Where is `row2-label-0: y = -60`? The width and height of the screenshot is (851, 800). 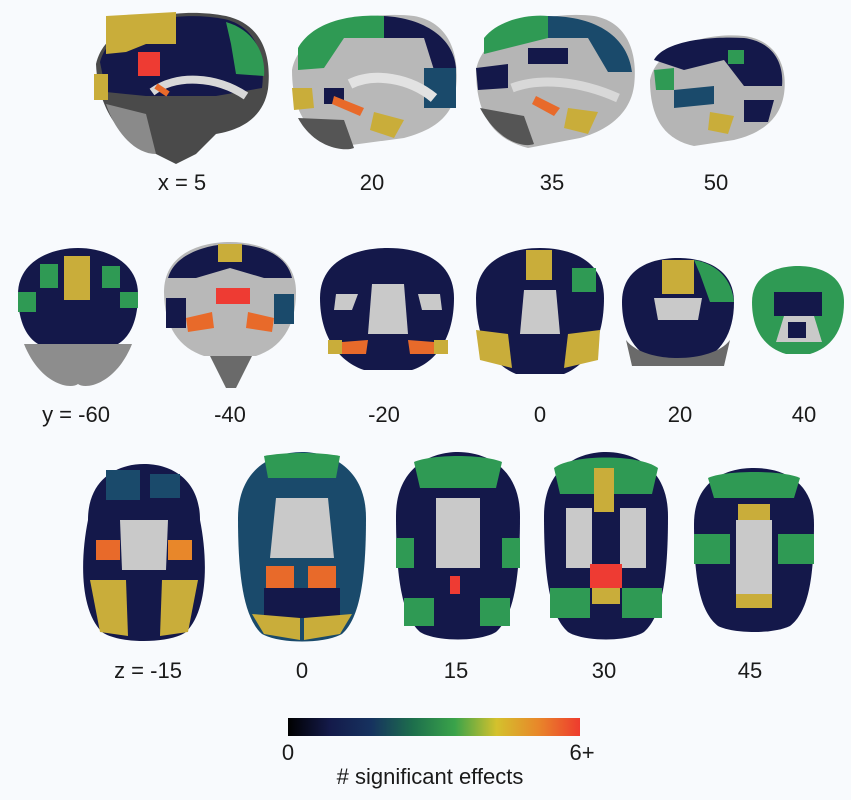
row2-label-0: y = -60 is located at coordinates (76, 414).